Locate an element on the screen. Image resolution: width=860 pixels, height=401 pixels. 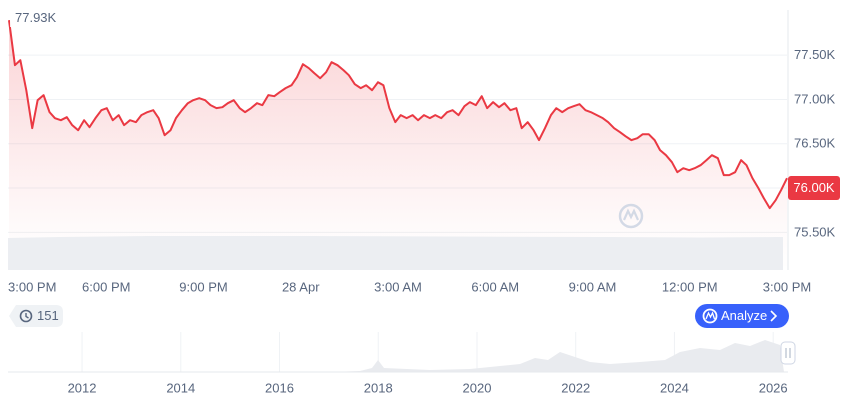
navigator-year-label: 2018 is located at coordinates (378, 387).